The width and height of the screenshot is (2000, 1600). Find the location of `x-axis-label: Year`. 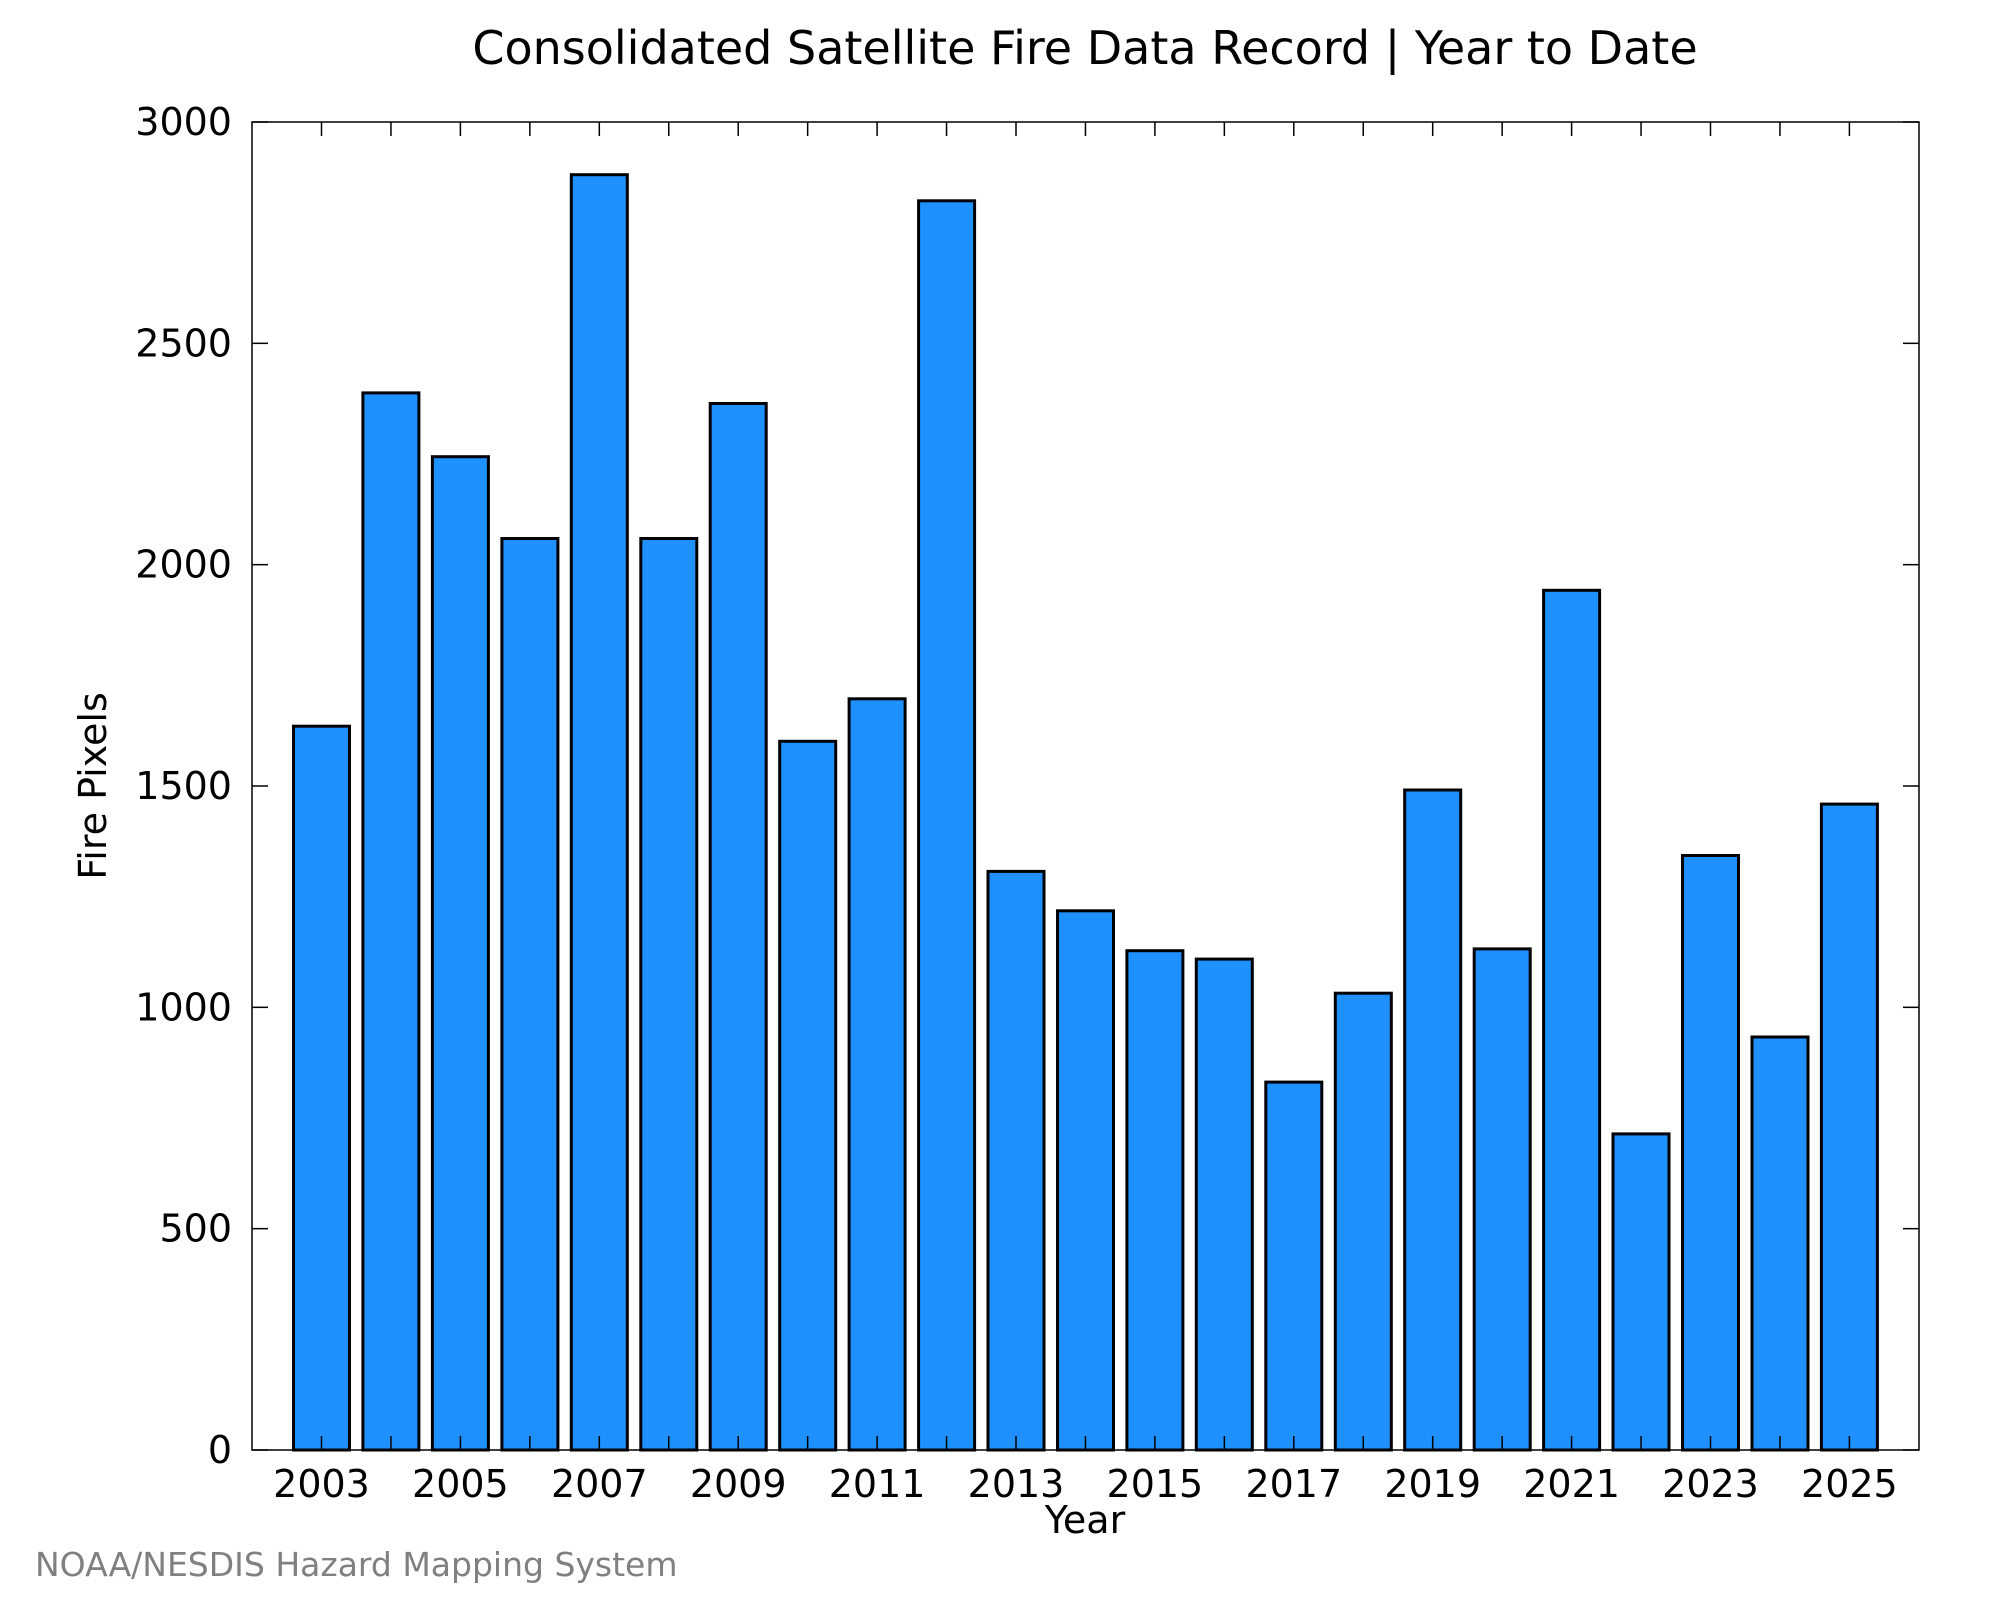

x-axis-label: Year is located at coordinates (1085, 1520).